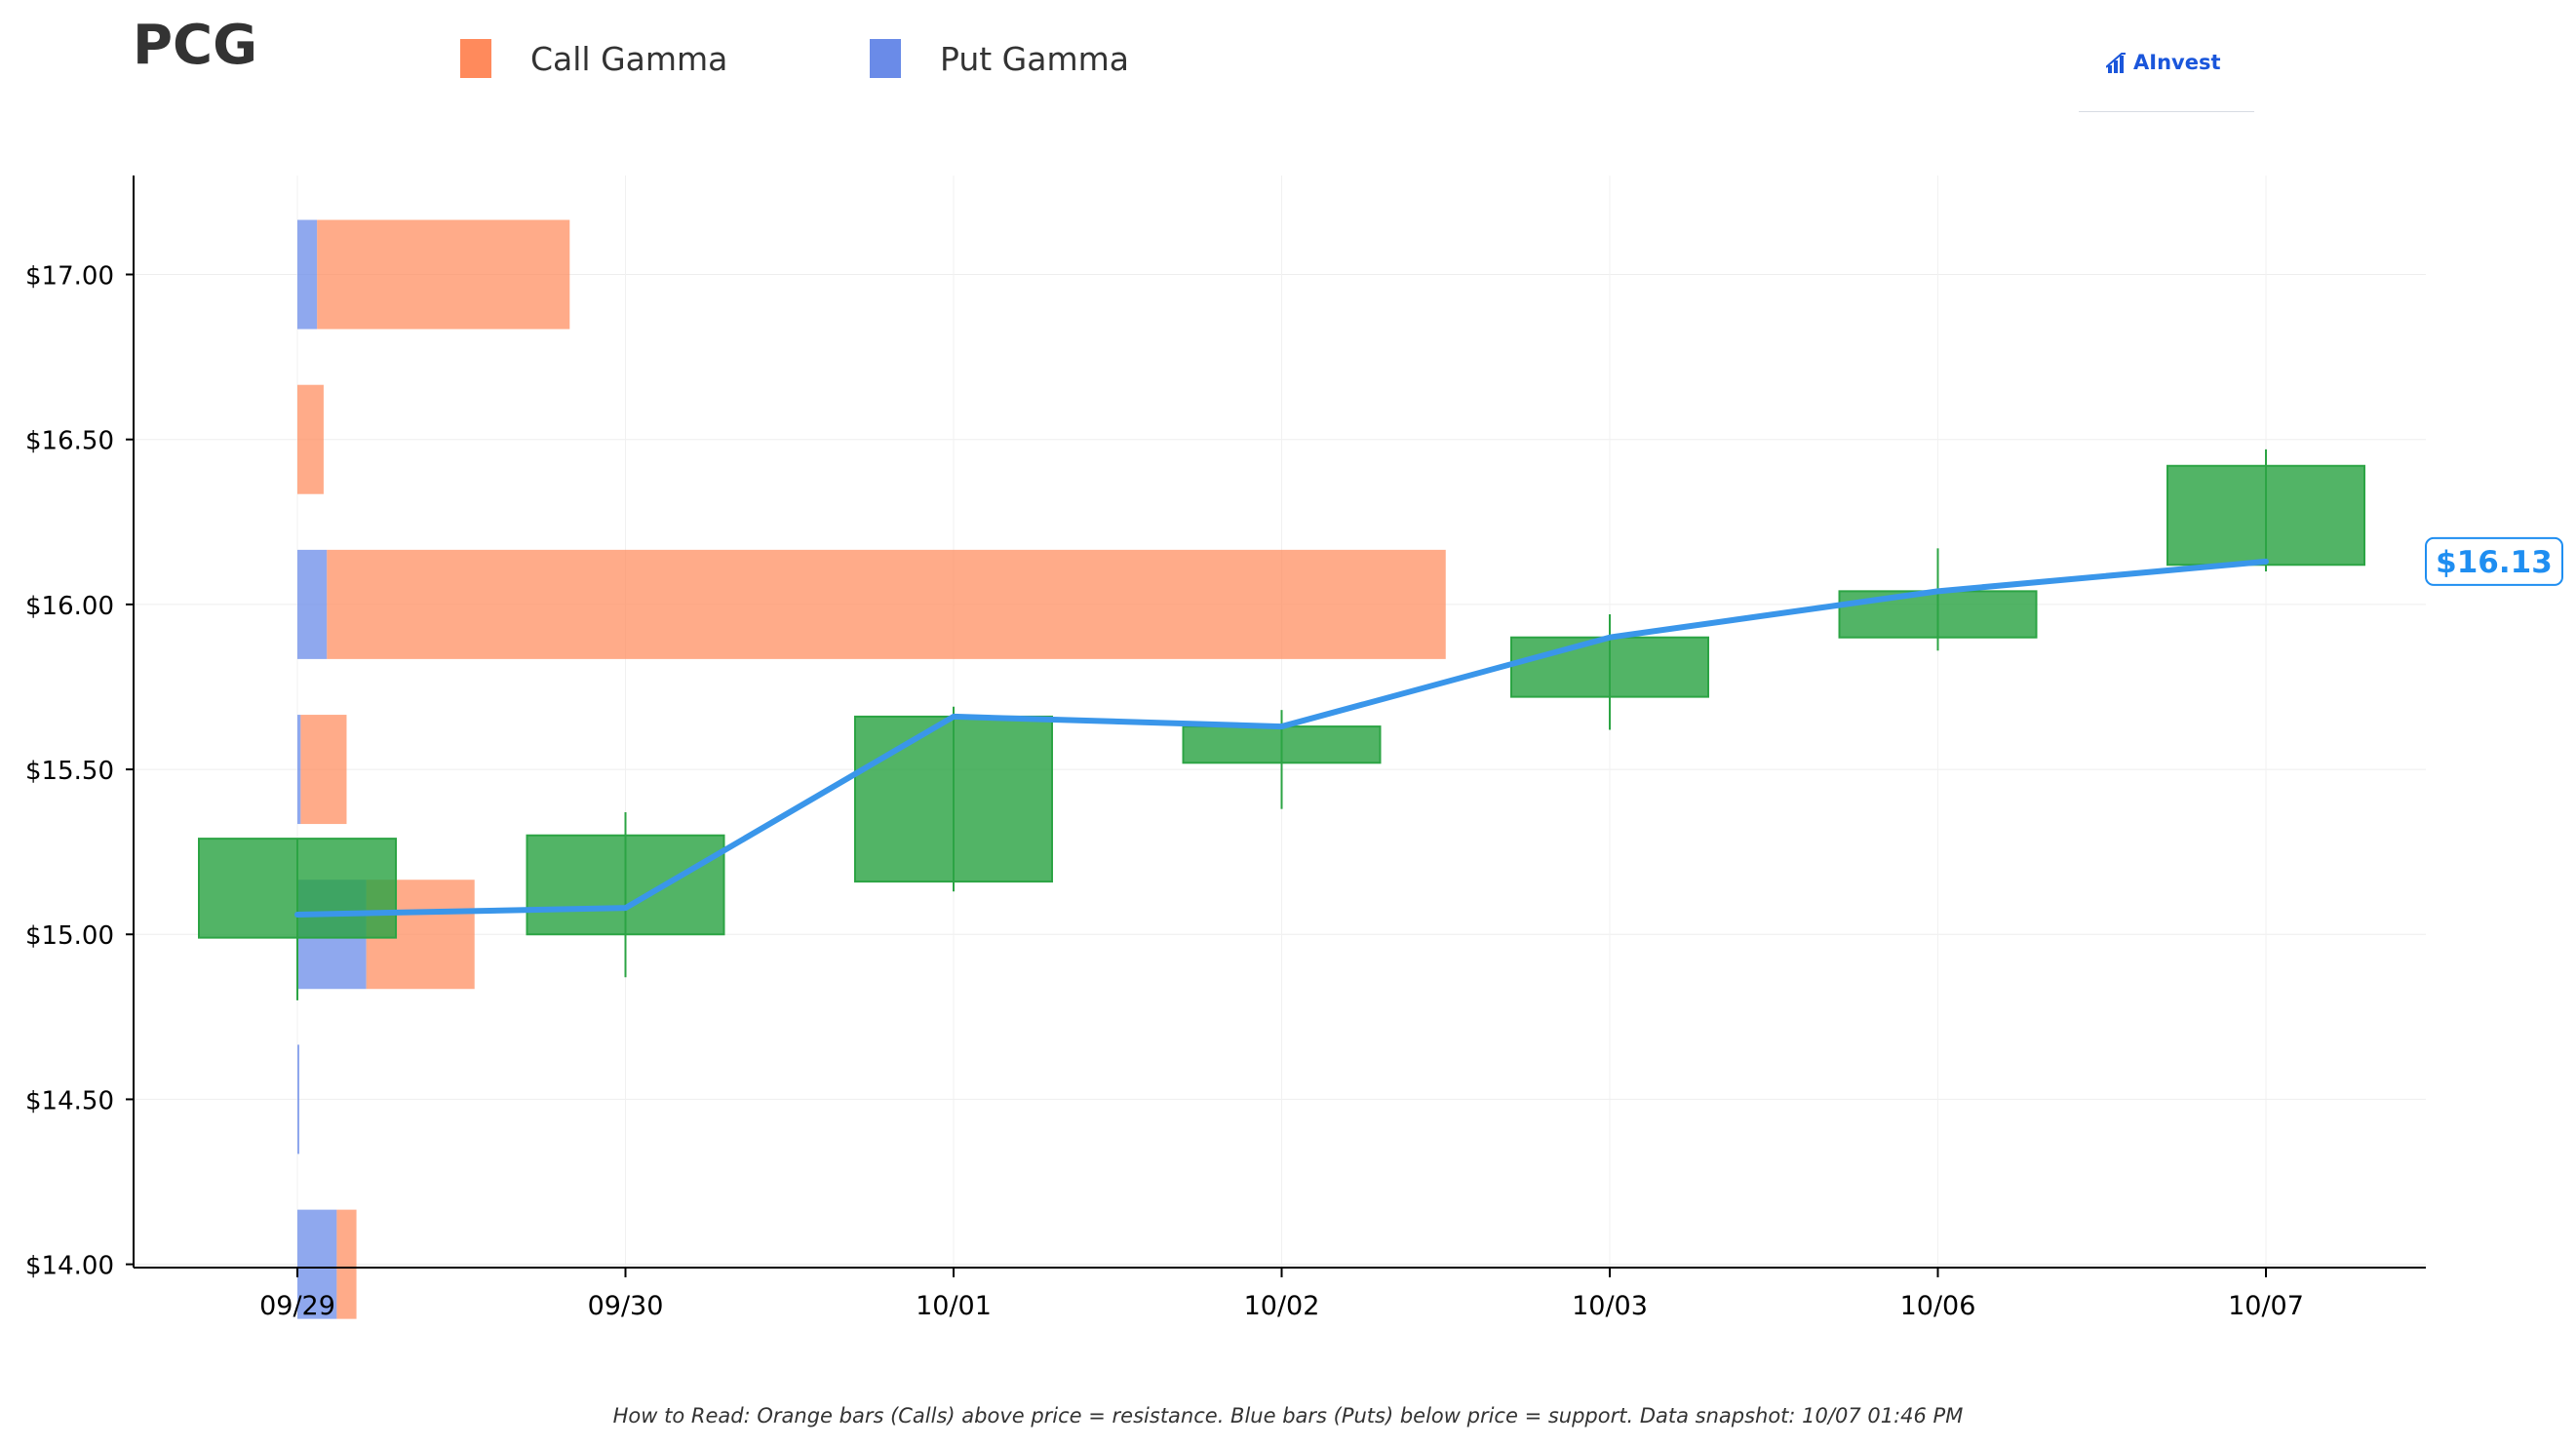 Image resolution: width=2576 pixels, height=1447 pixels. I want to click on x-tick-label: 09/29, so click(297, 1306).